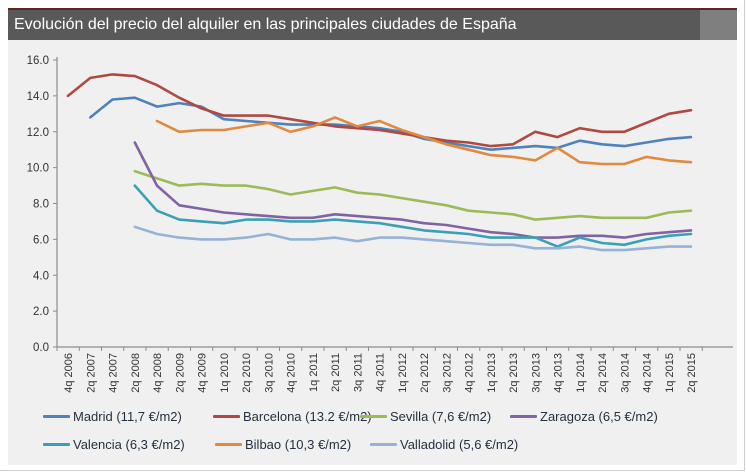 The height and width of the screenshot is (472, 746). I want to click on legend-item-madrid: Madrid (11,7 €/m2), so click(112, 416).